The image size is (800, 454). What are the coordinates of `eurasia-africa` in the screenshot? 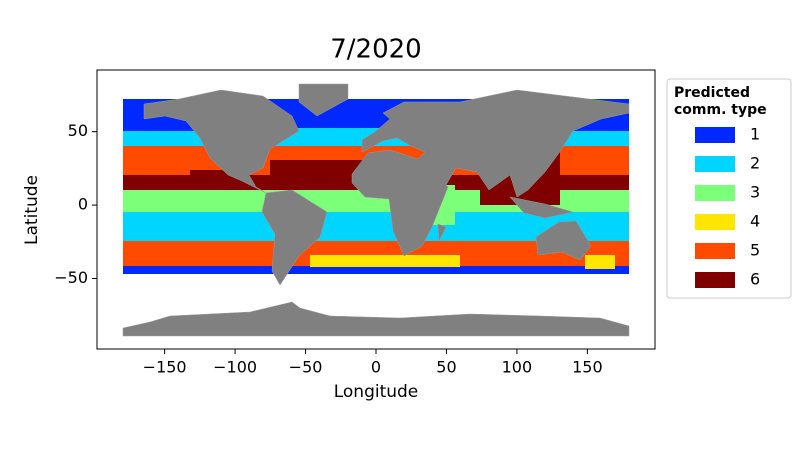 It's located at (490, 173).